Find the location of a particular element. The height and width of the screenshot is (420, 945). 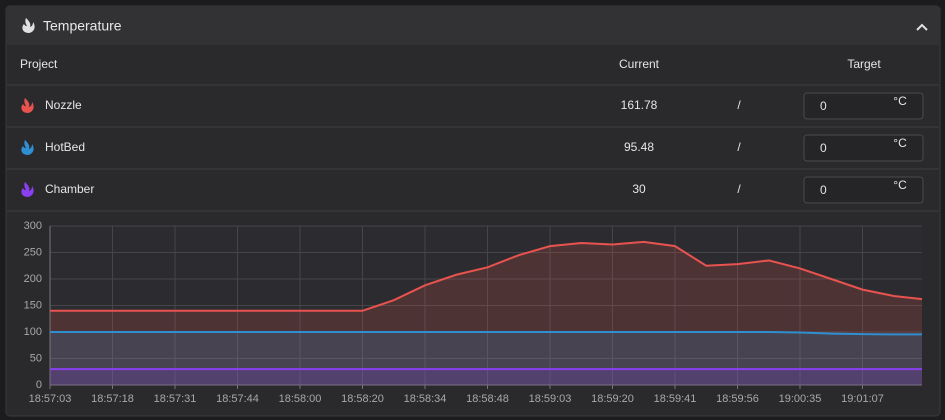

x-tick-label: 19:01:07 is located at coordinates (862, 399).